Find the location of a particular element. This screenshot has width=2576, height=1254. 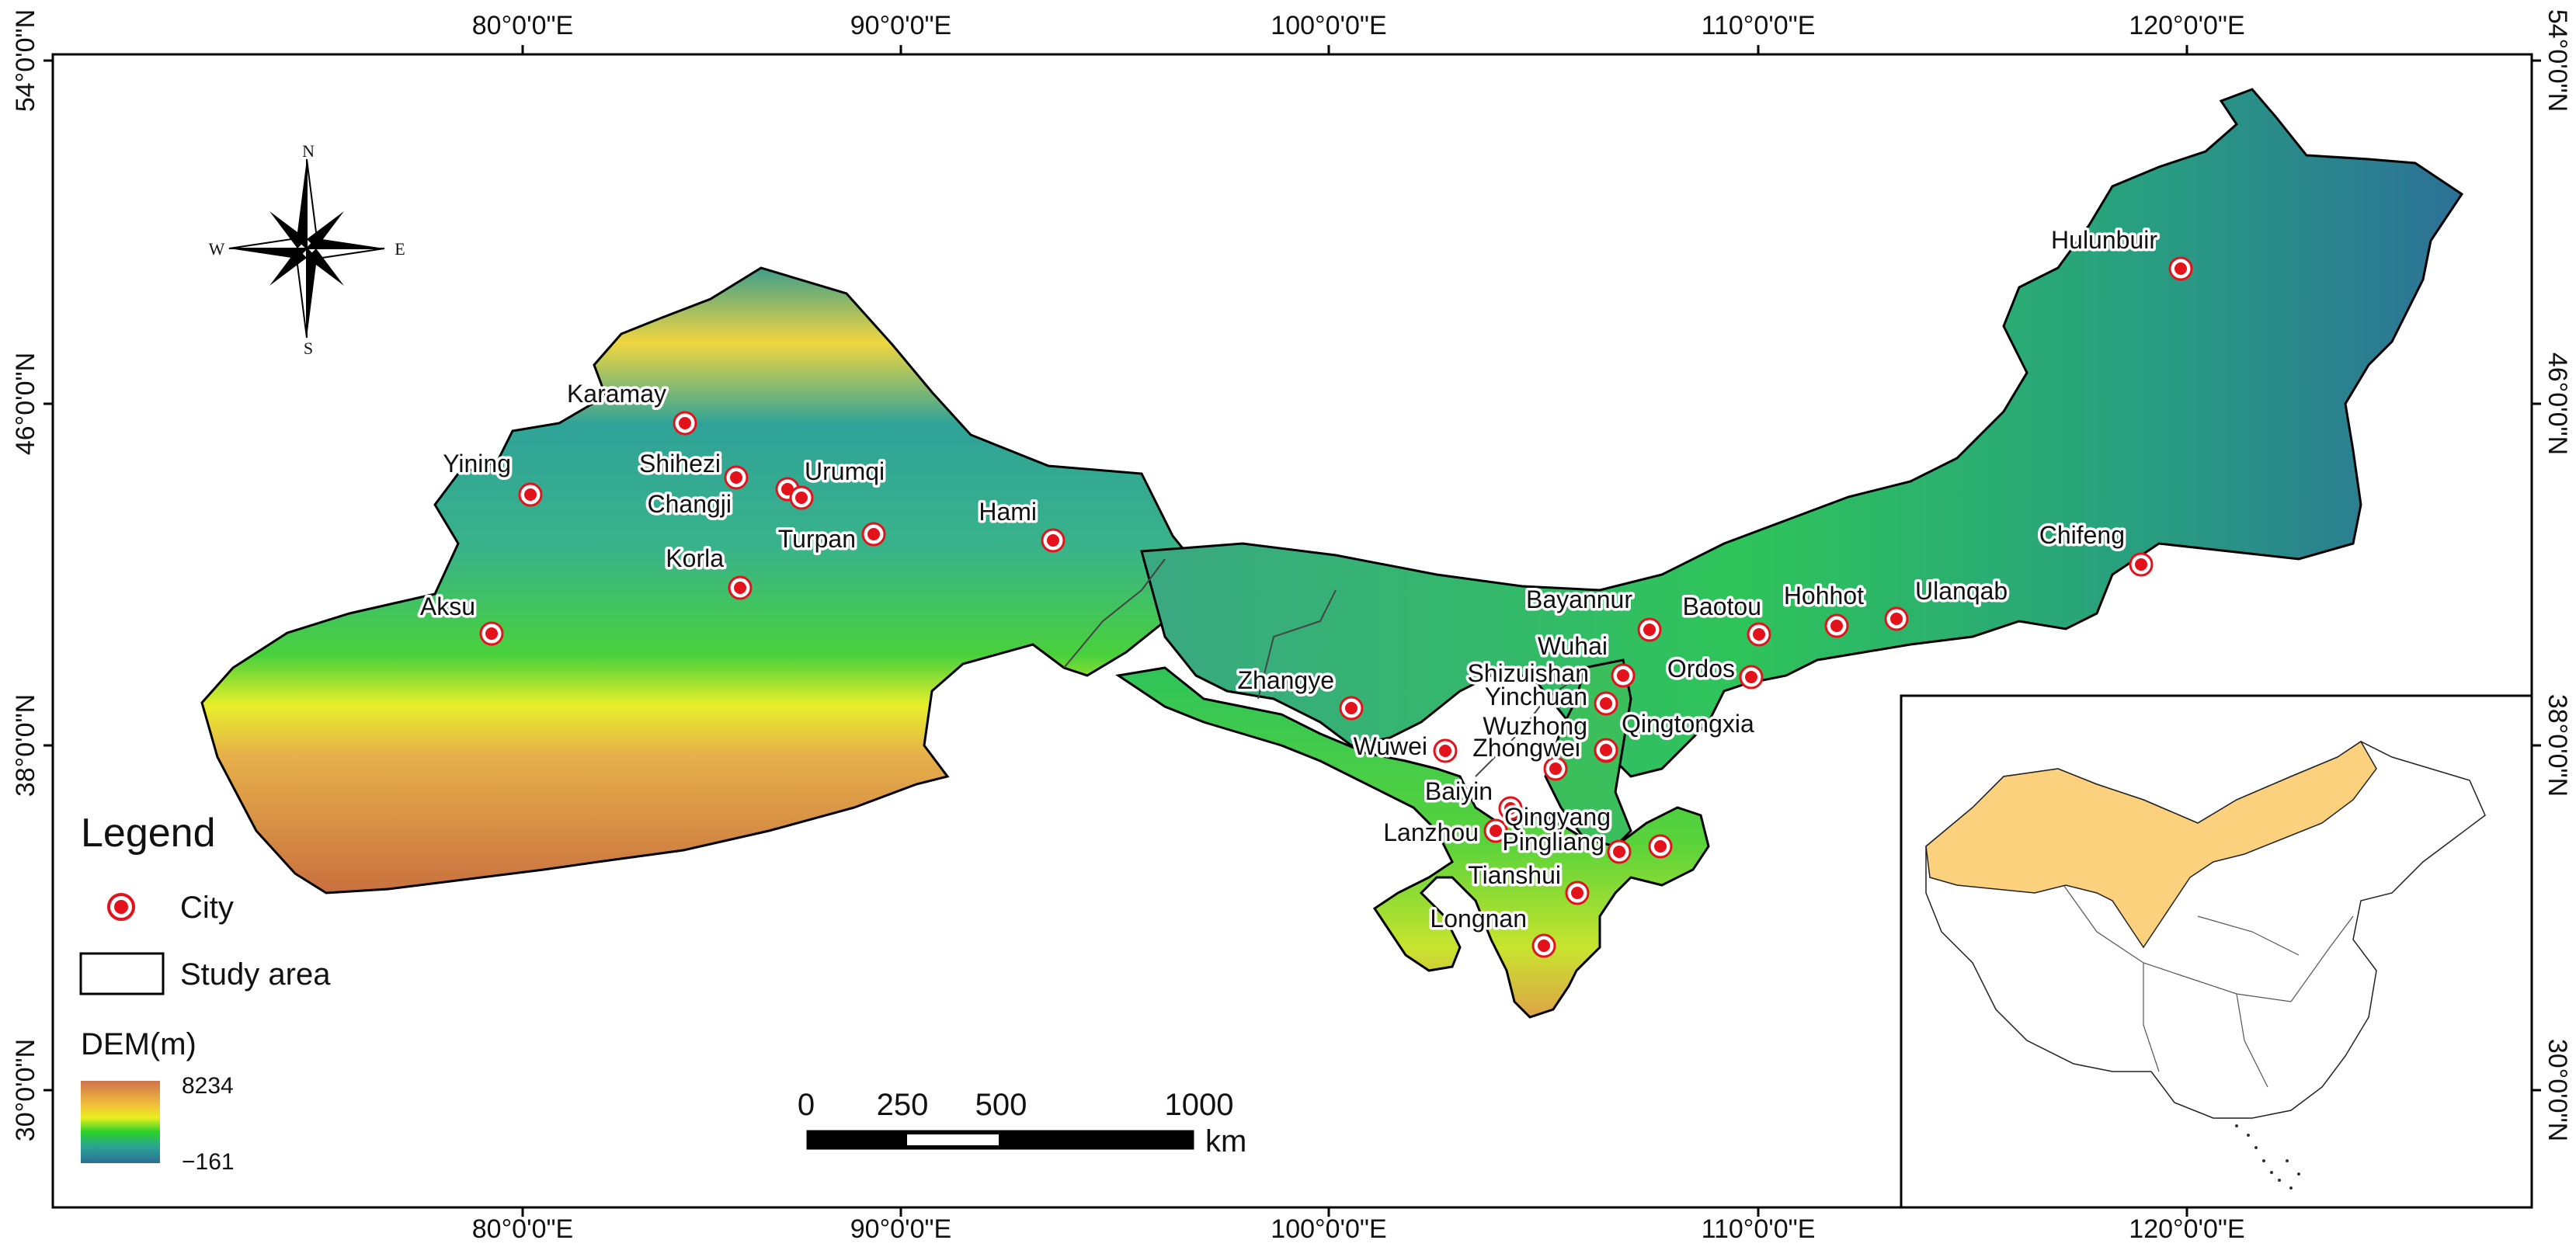

lat-label-right-46: 46°0'0"N is located at coordinates (2557, 404).